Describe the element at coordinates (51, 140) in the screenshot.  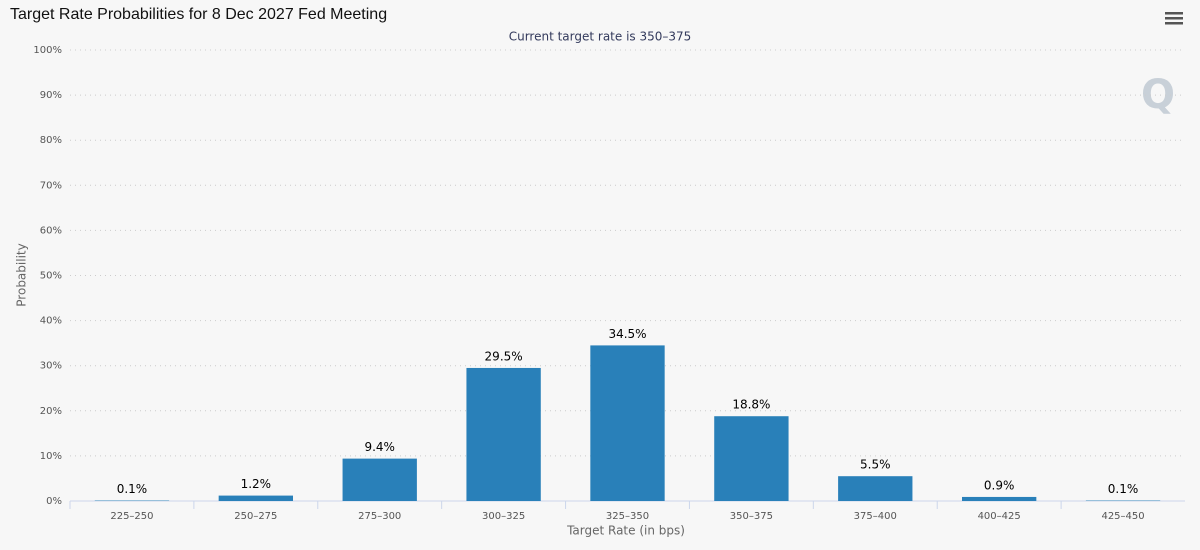
I see `y-tick-label: 80%` at that location.